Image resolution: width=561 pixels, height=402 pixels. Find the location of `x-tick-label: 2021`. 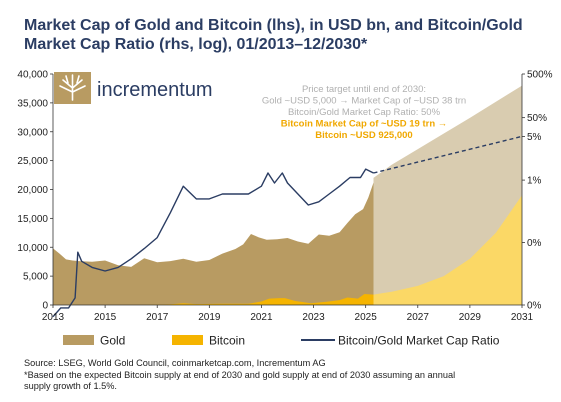

x-tick-label: 2021 is located at coordinates (261, 317).